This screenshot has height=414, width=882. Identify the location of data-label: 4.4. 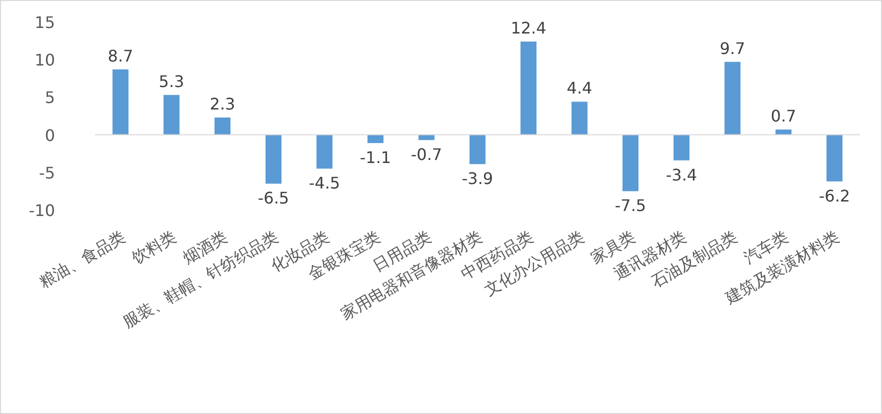
(579, 88).